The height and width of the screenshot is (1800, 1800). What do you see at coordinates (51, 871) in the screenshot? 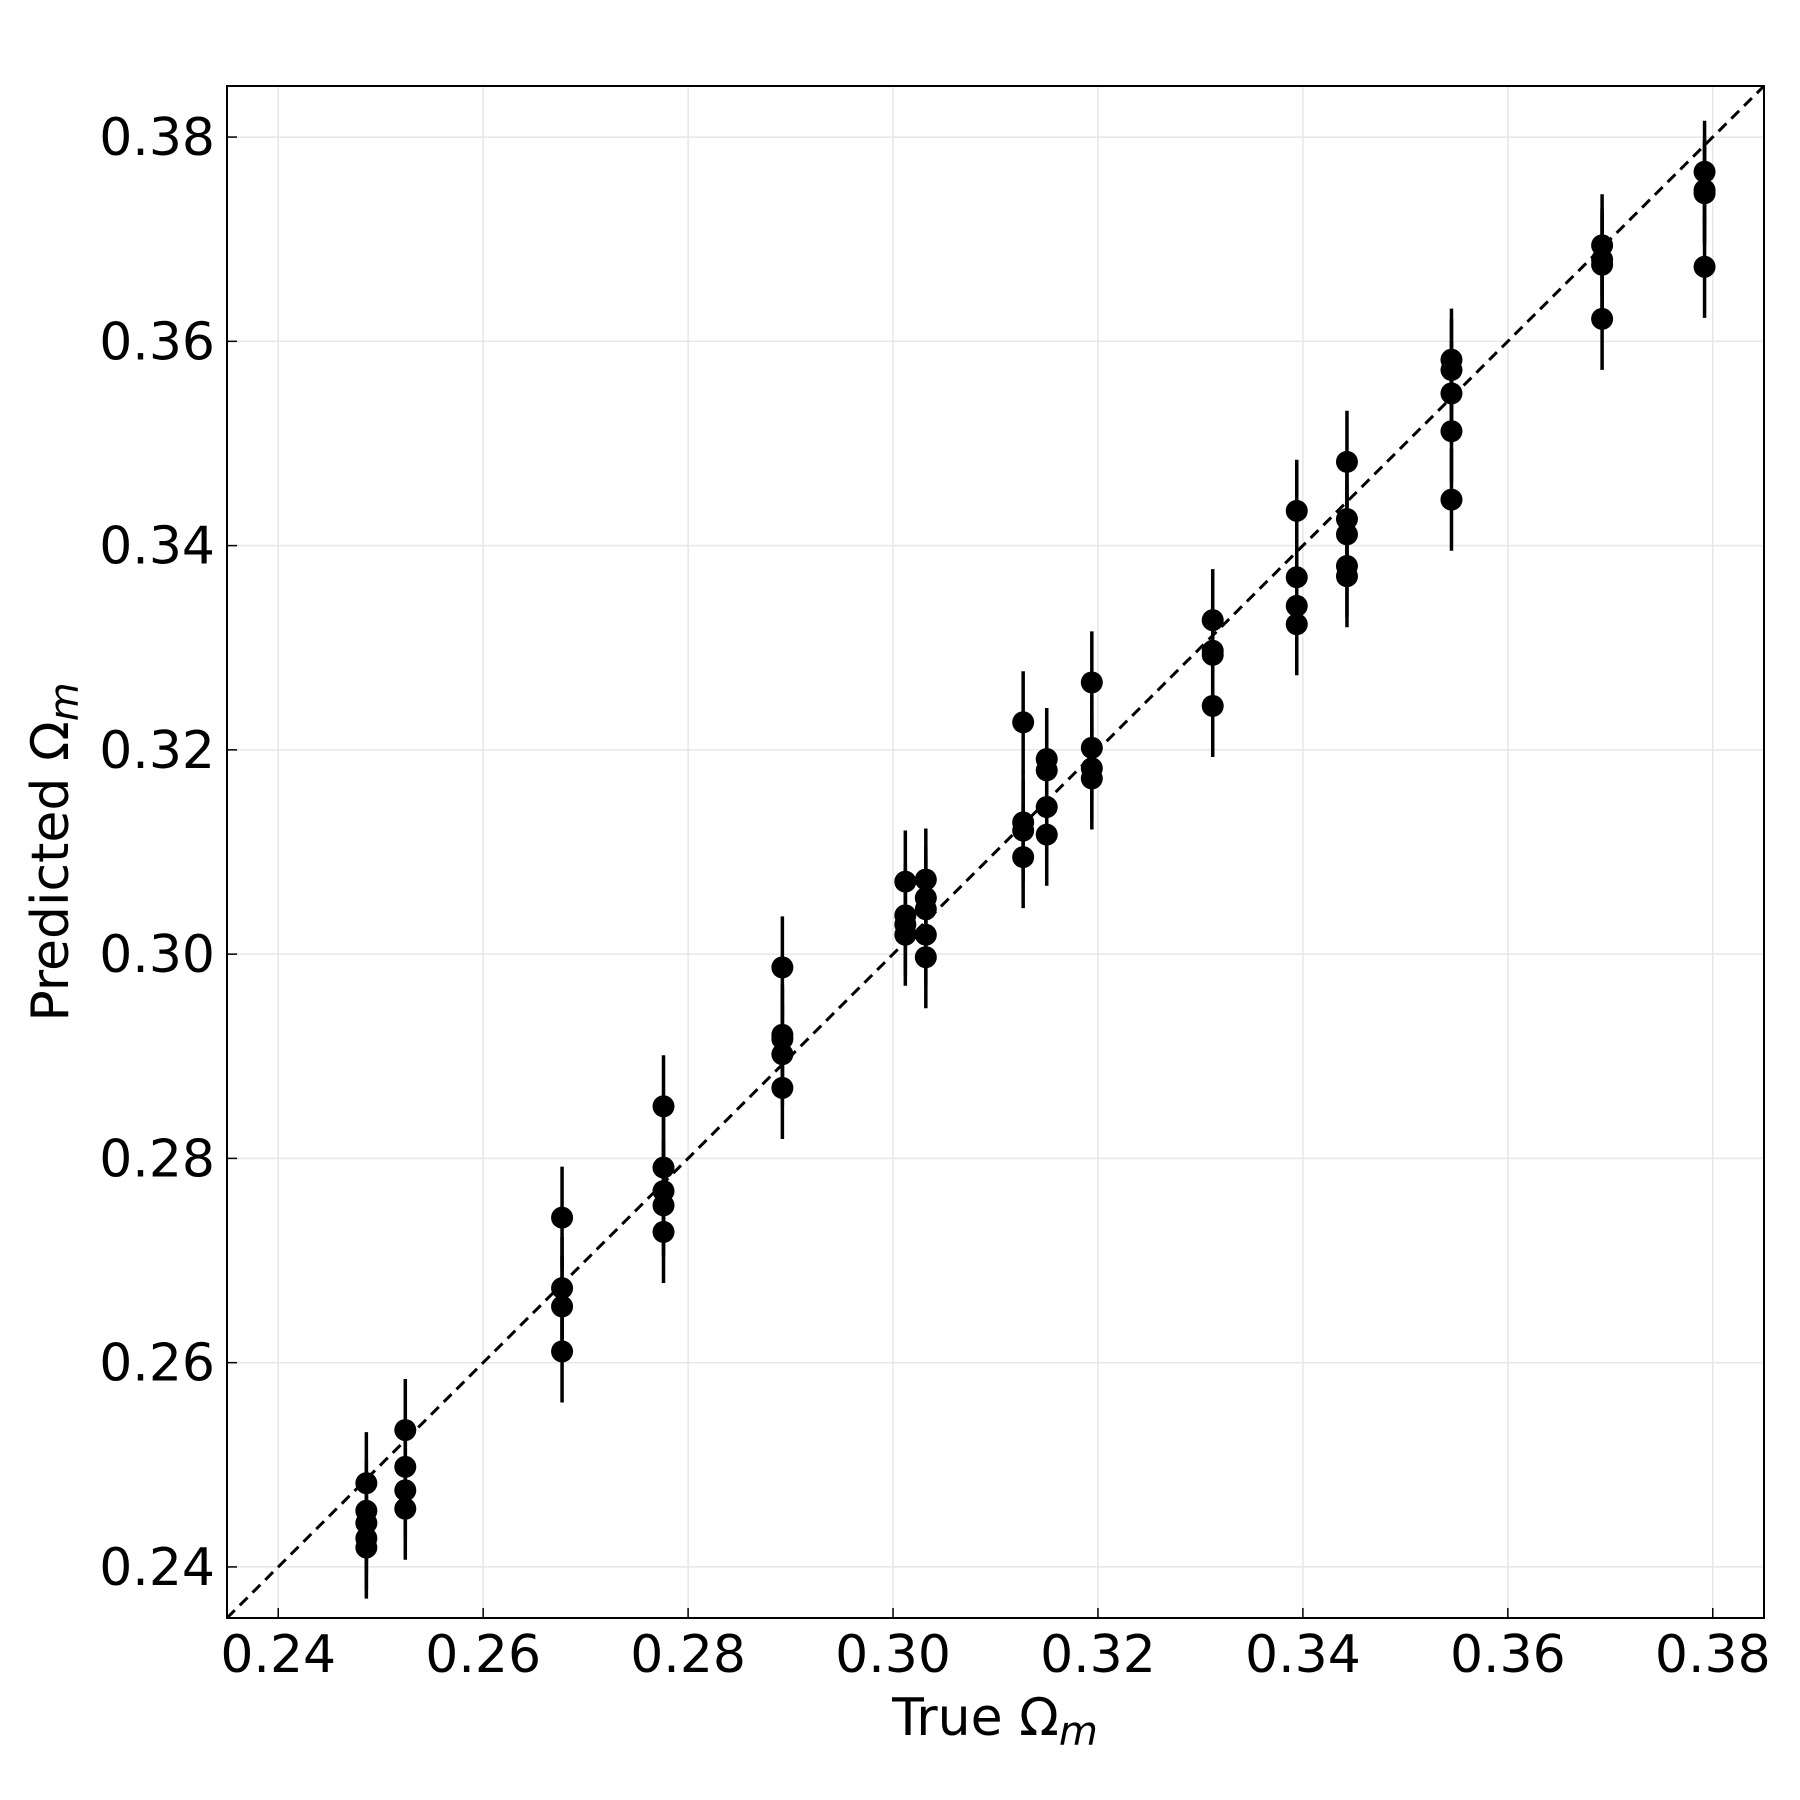
I see `y-label-text: Predicted Ω` at bounding box center [51, 871].